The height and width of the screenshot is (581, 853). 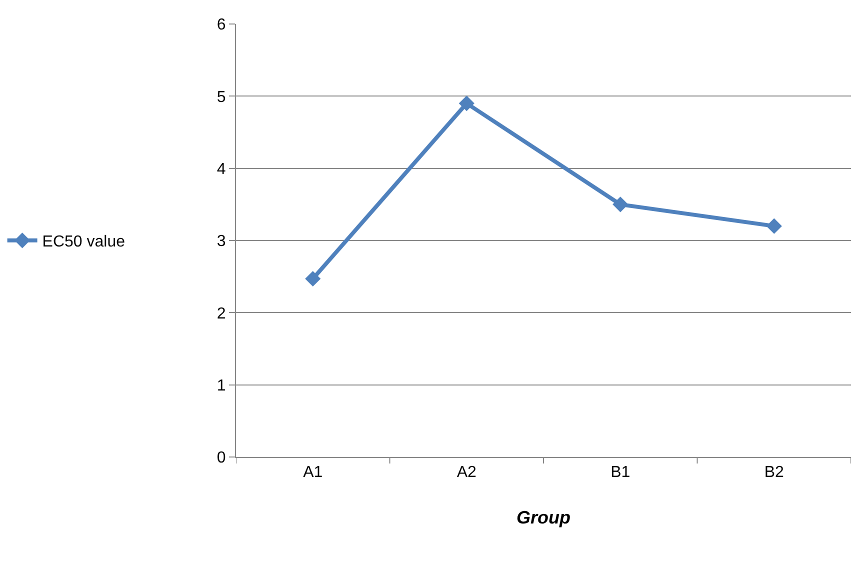 I want to click on legend-label: EC50 value, so click(x=84, y=242).